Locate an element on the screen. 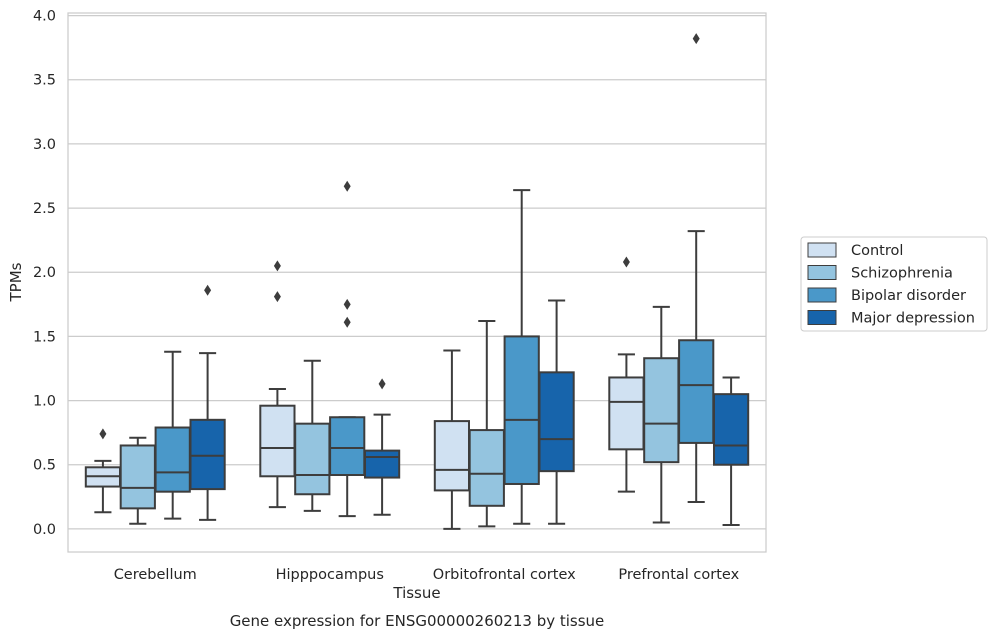  legend-label: Major depression is located at coordinates (913, 319).